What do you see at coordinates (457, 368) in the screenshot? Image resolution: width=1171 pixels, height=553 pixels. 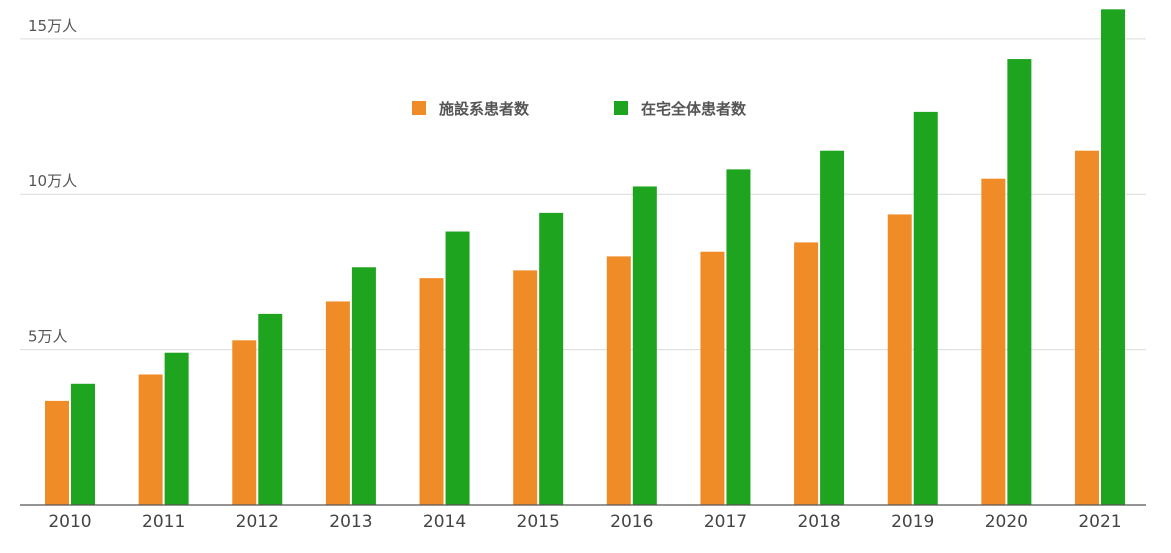 I see `bar-home-2014` at bounding box center [457, 368].